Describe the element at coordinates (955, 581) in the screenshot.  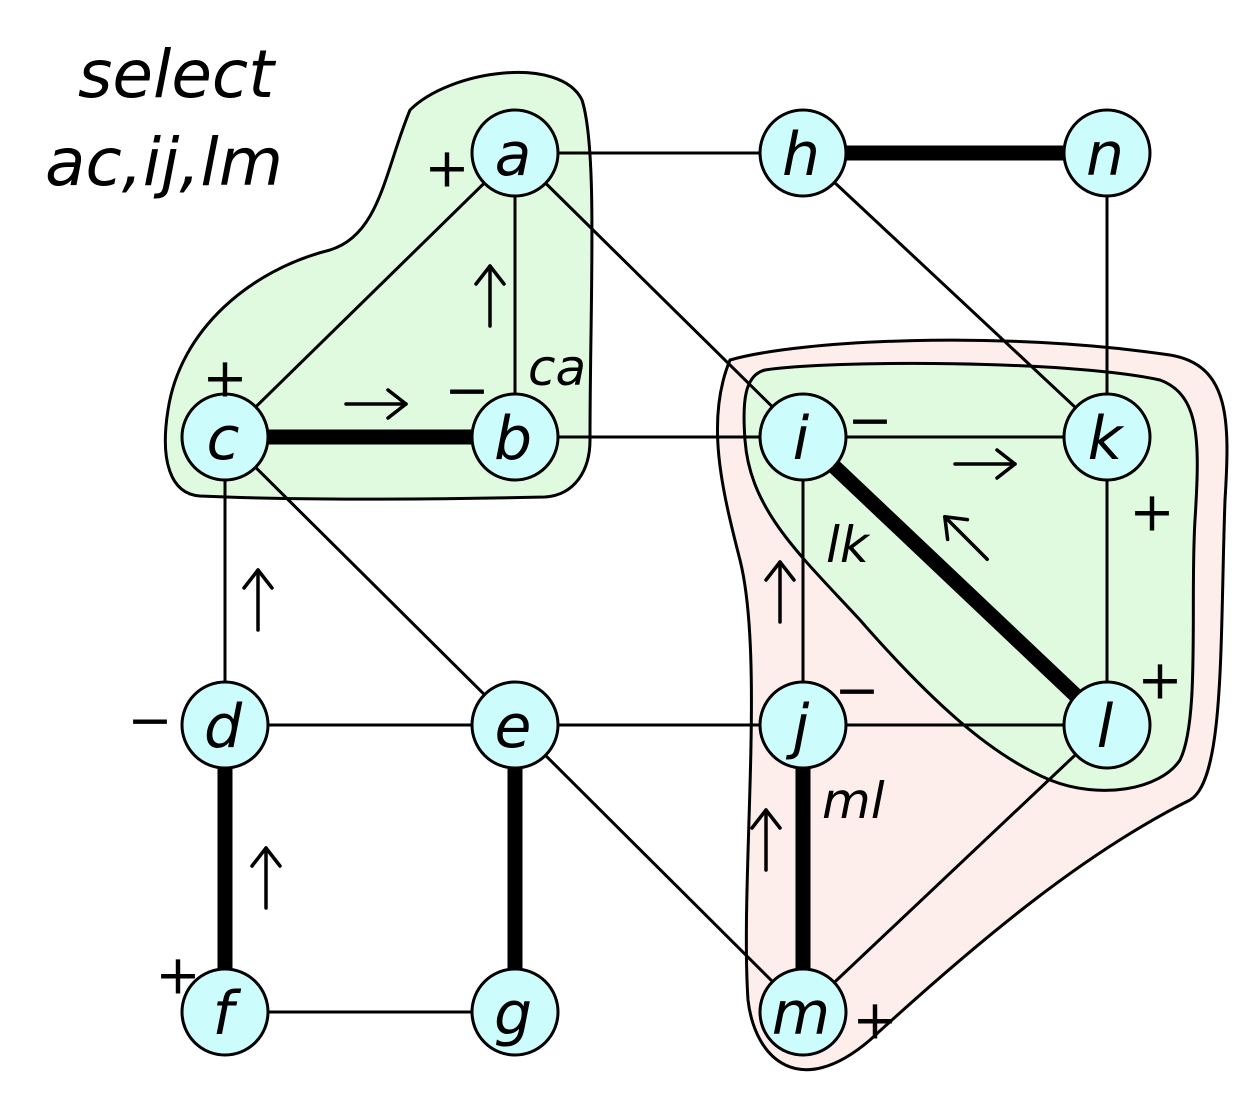
I see `edge-i-l-matched` at that location.